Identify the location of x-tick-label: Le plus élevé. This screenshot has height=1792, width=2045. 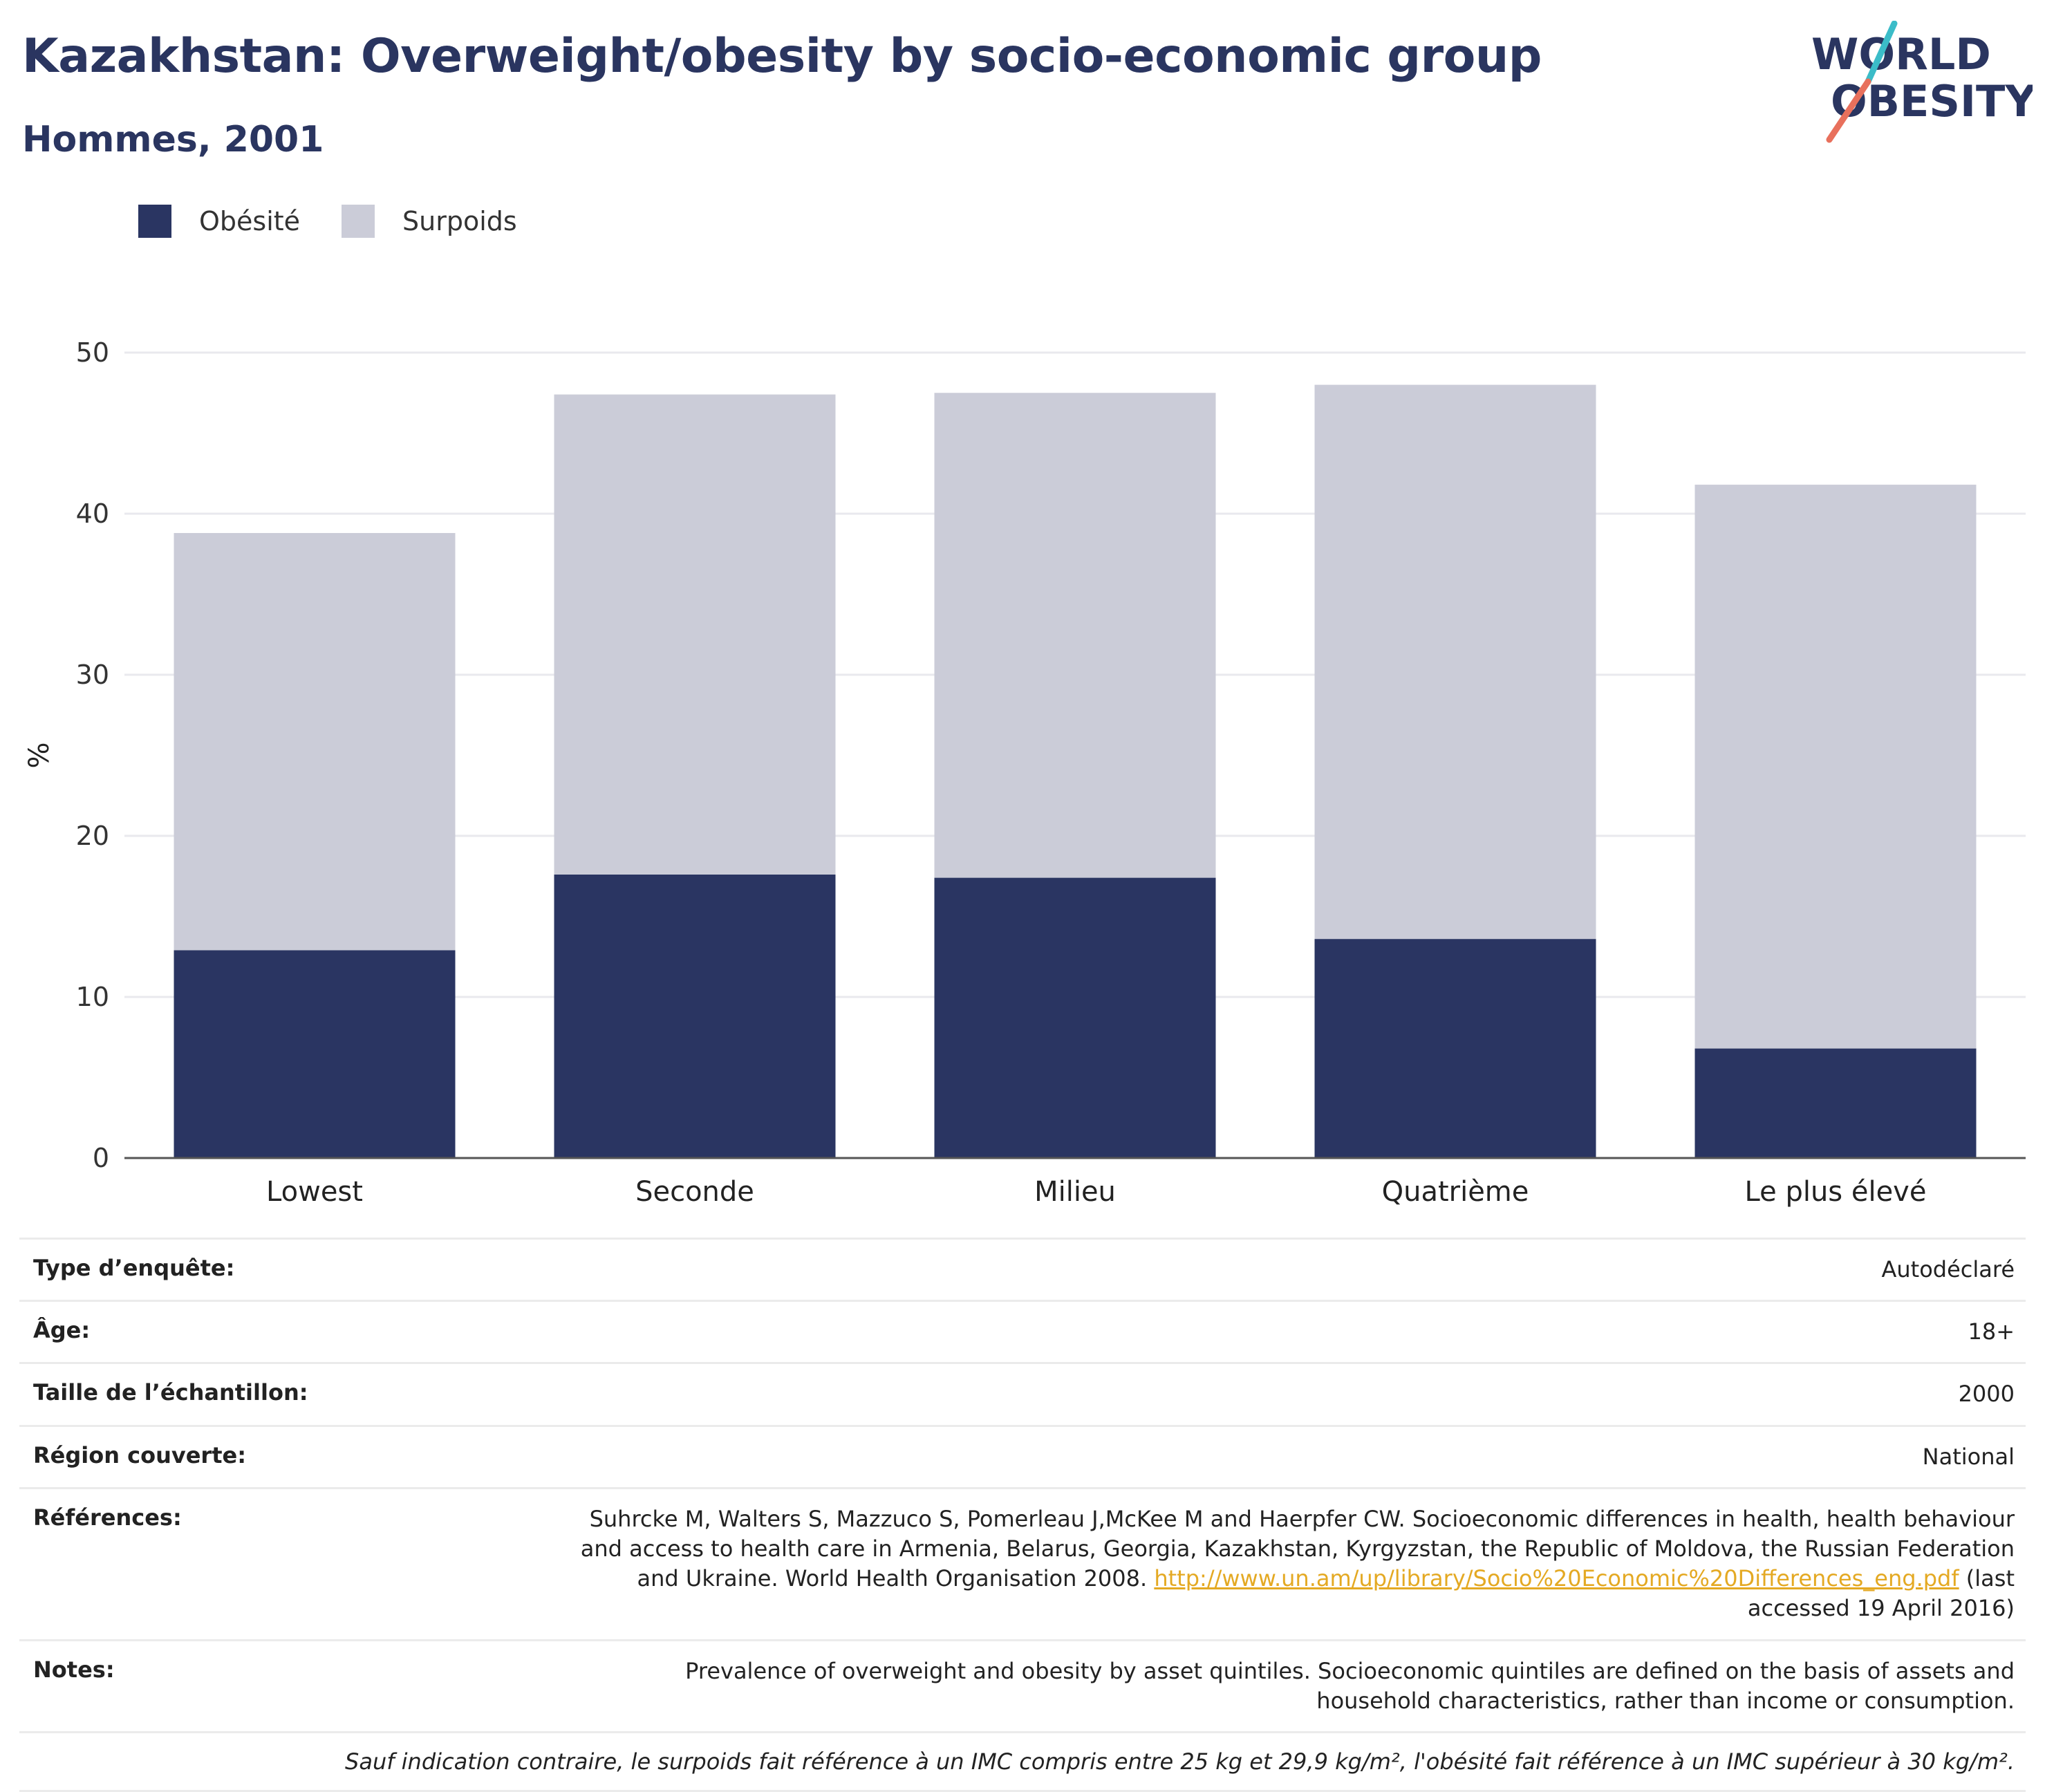
(1836, 1192).